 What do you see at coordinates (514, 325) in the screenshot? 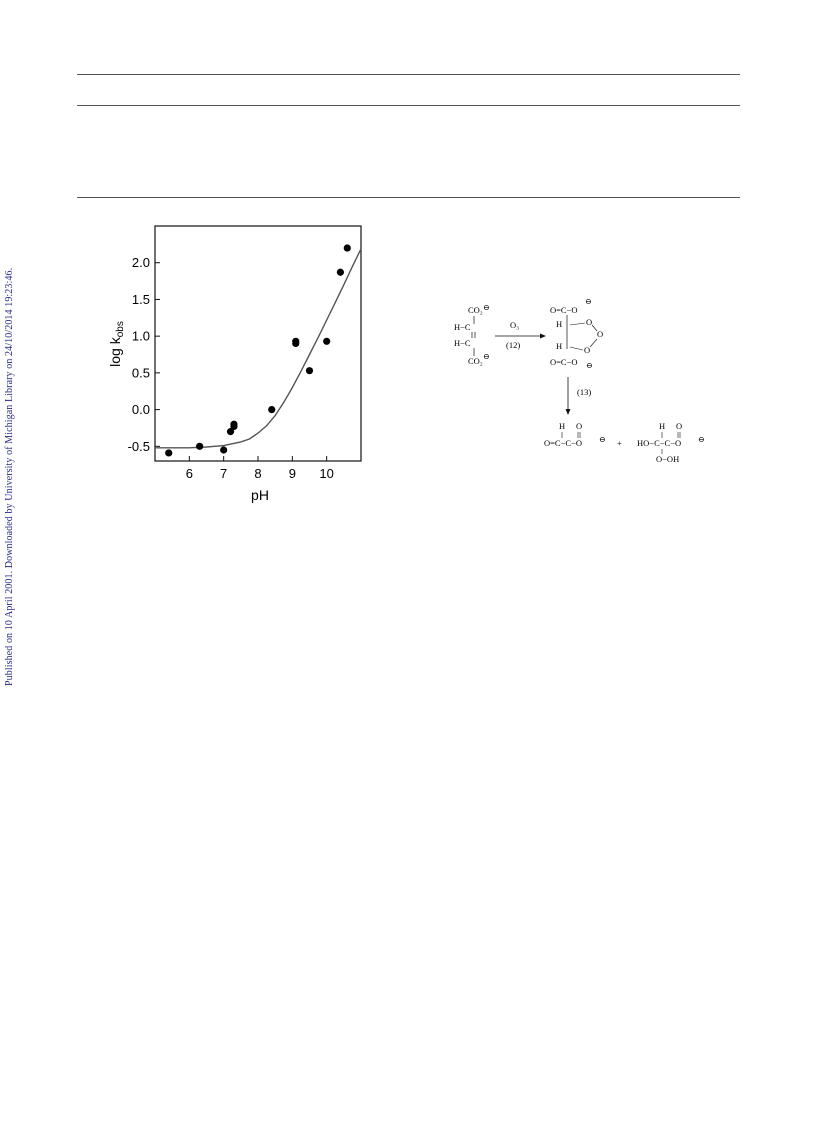
I see `reagent-ozone: O₃` at bounding box center [514, 325].